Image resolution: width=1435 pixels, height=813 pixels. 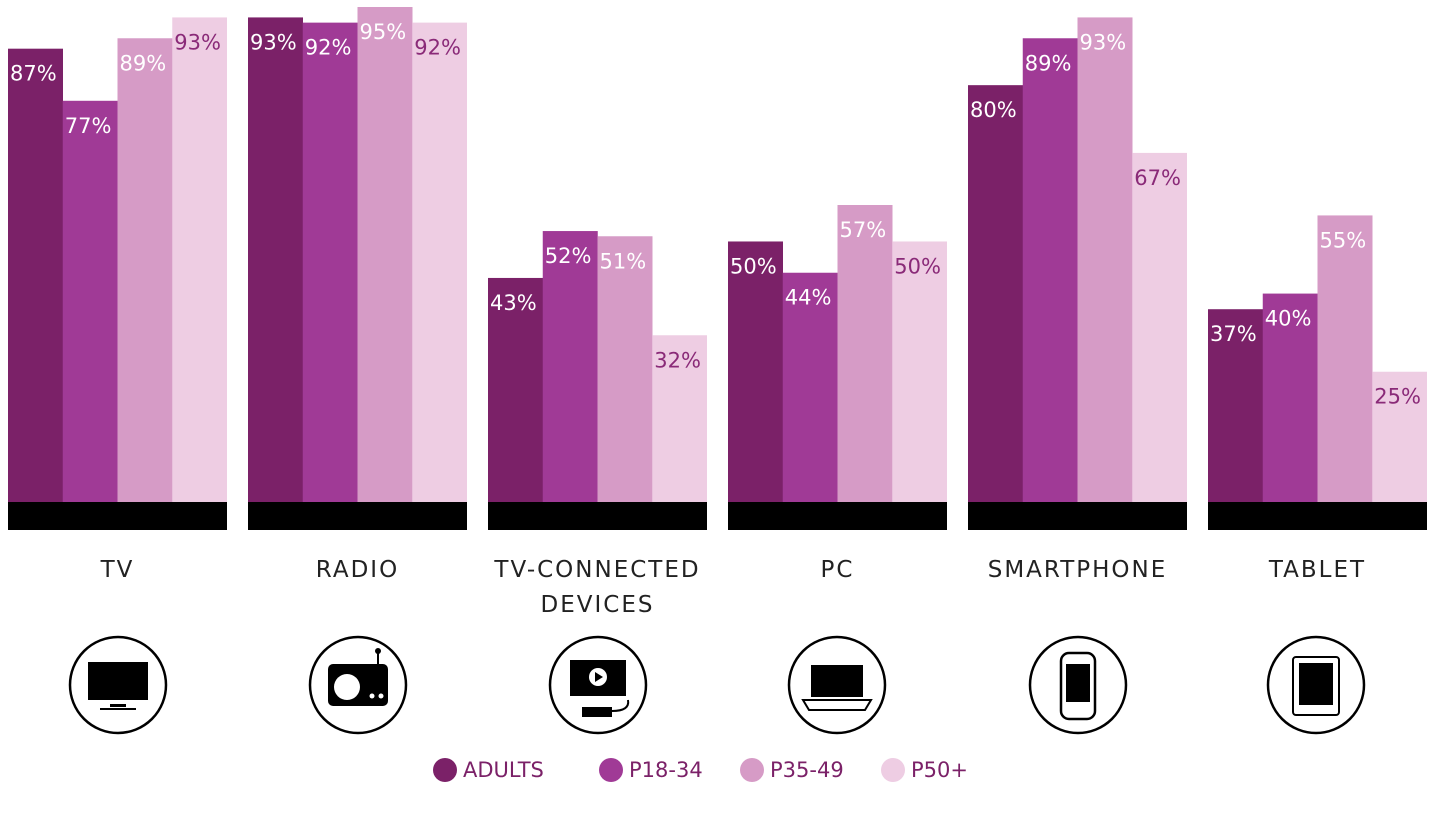 I want to click on tv-icon, so click(x=118, y=685).